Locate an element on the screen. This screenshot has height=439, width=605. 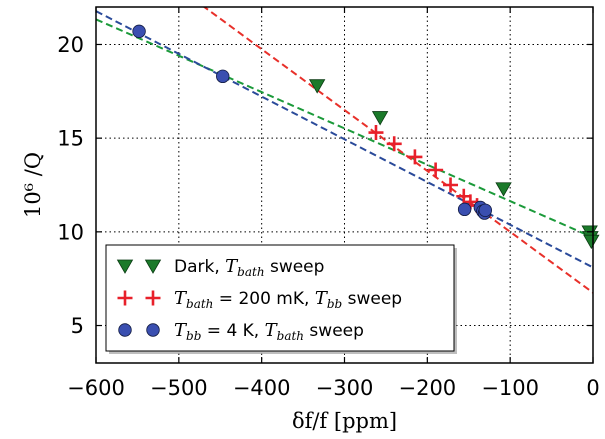
x-tick-label: −200 is located at coordinates (427, 388).